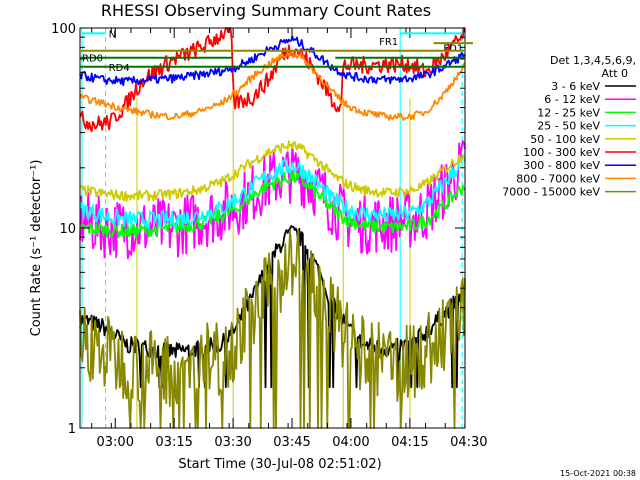 Image resolution: width=640 pixels, height=480 pixels. I want to click on annotations: N FR1 FD1 RD0 RD4, so click(276, 51).